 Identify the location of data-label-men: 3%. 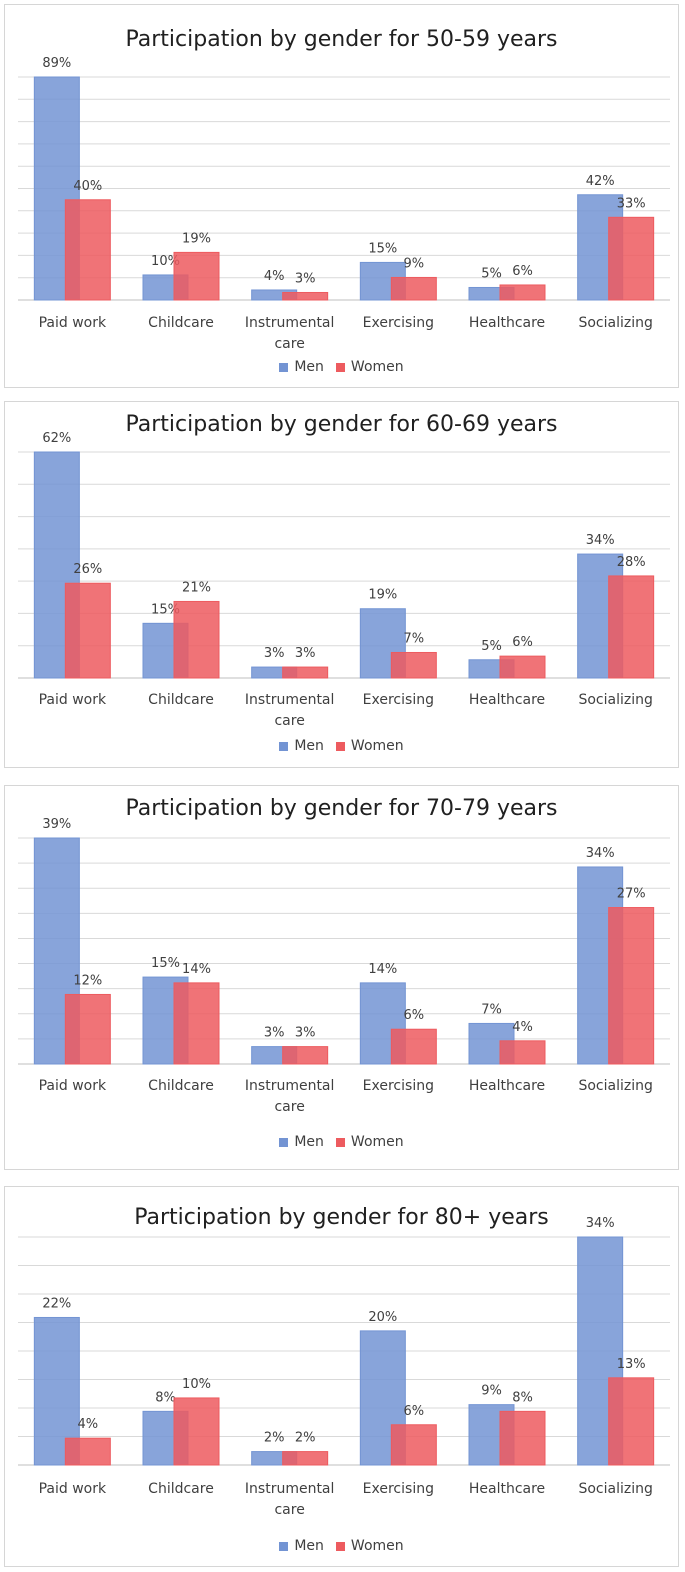
(274, 1033).